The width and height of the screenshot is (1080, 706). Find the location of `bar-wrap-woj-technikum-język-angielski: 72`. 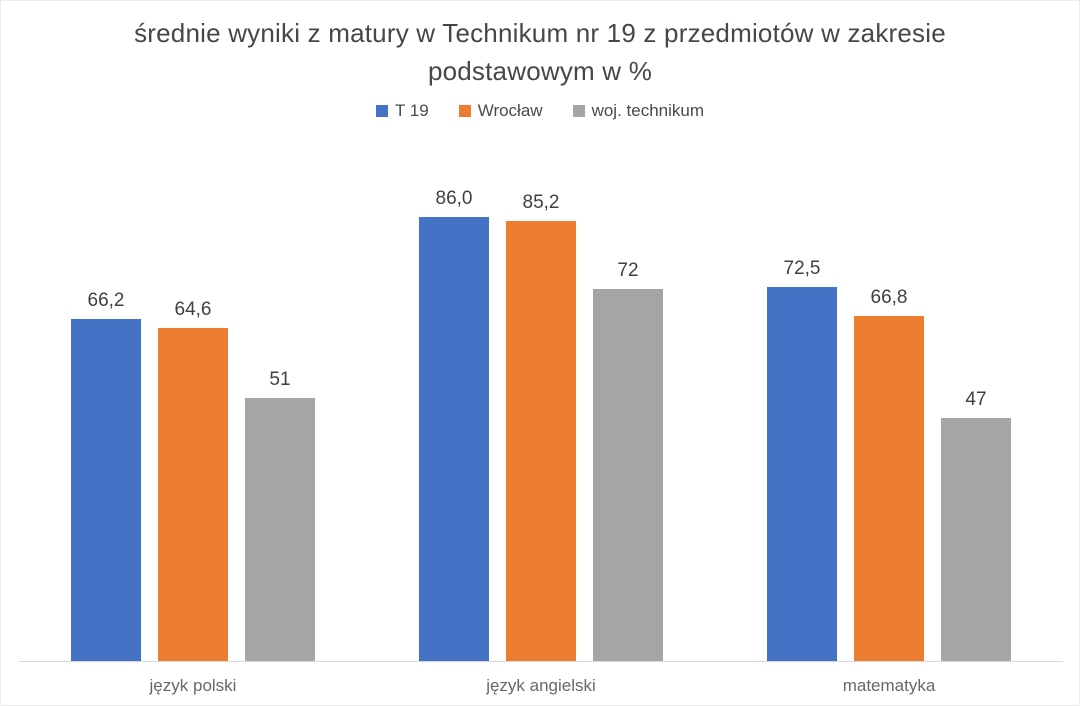

bar-wrap-woj-technikum-język-angielski: 72 is located at coordinates (628, 403).